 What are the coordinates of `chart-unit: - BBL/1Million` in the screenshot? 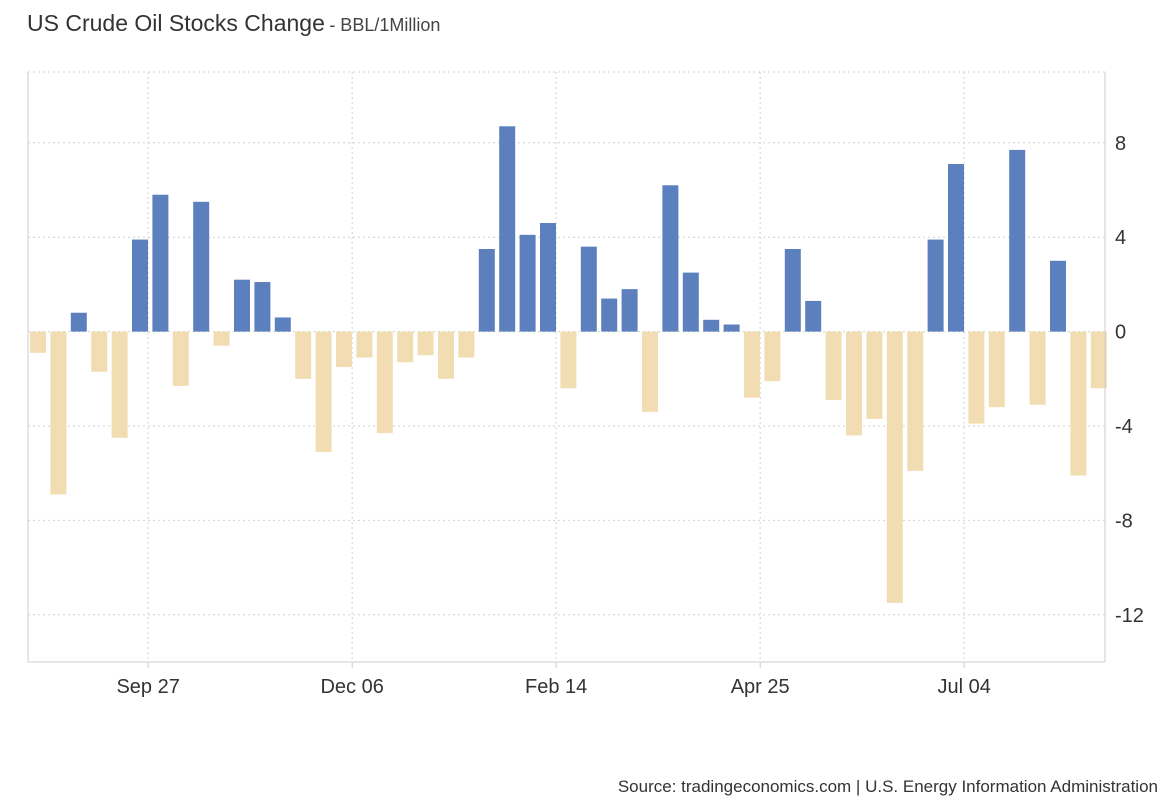 It's located at (385, 25).